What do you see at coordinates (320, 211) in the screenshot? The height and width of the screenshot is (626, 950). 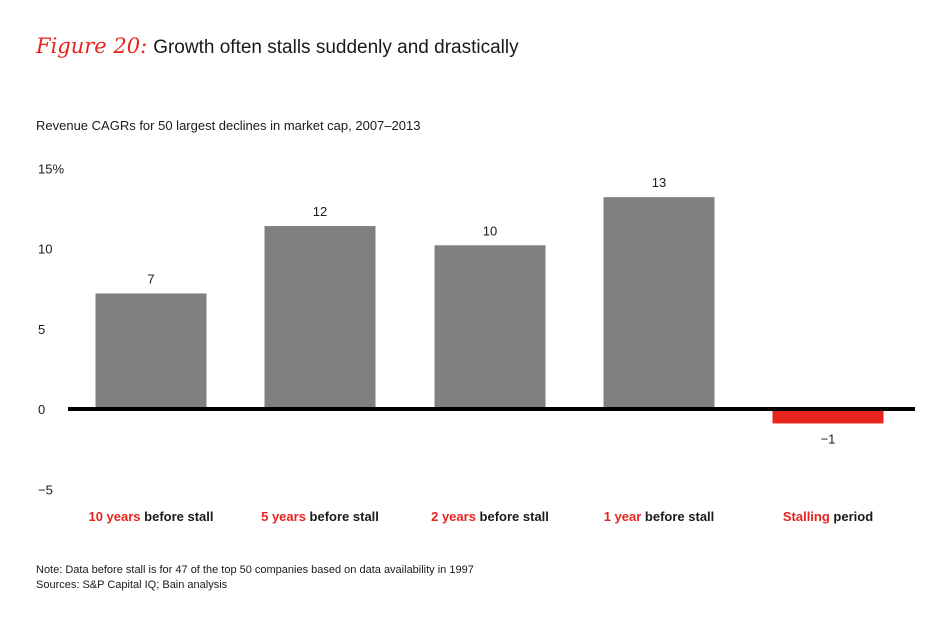 I see `data-label: 12` at bounding box center [320, 211].